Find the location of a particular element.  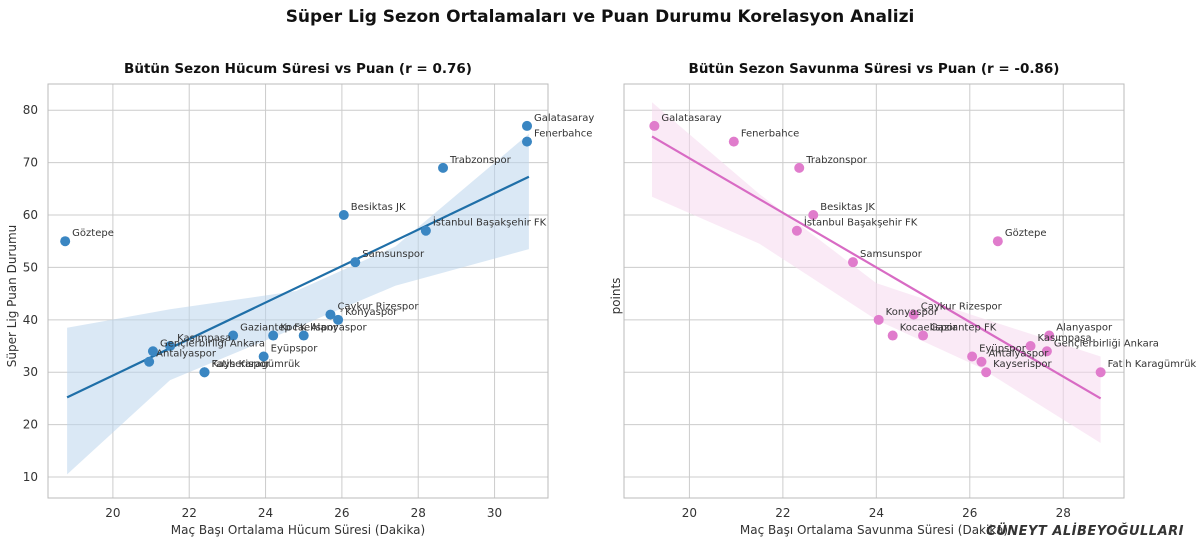

y-tick-label: 20 is located at coordinates (30, 425).